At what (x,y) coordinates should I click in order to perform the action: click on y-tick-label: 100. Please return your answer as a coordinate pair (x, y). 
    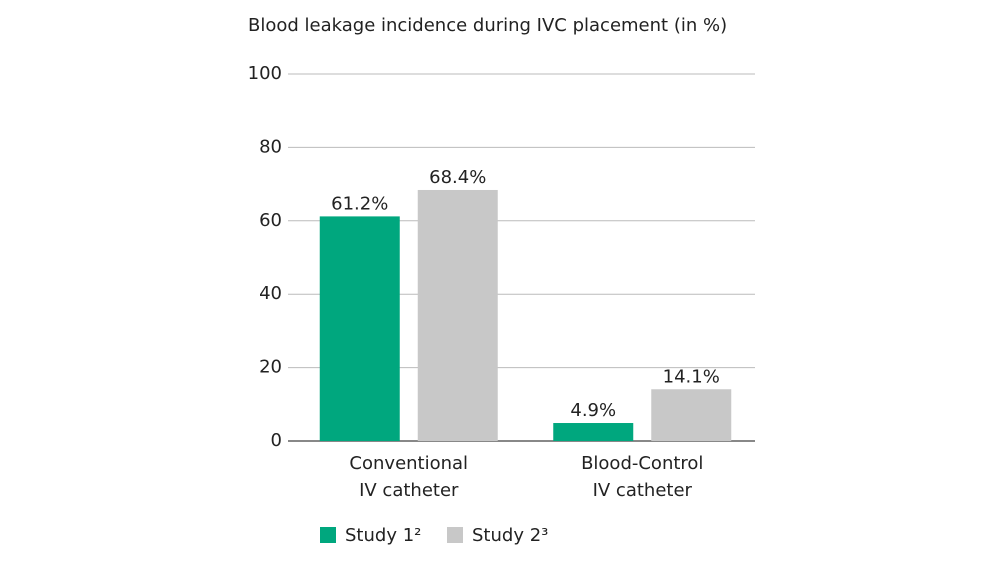
    Looking at the image, I should click on (265, 73).